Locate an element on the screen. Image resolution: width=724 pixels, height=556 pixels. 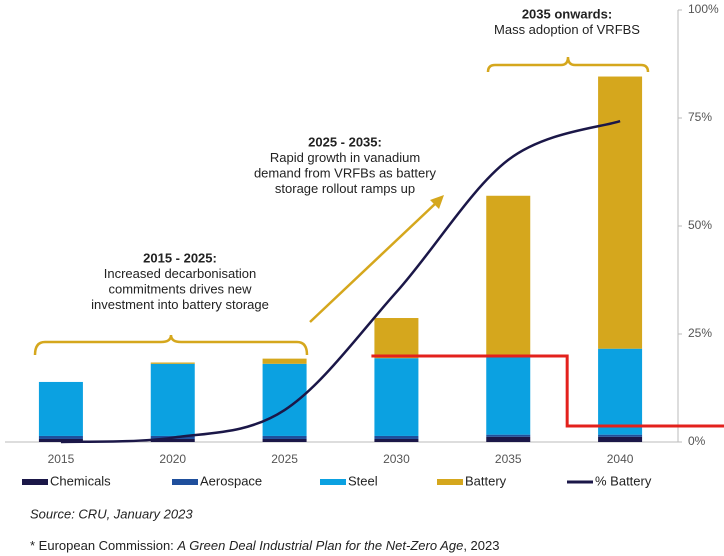
x-tick-label: 2030 is located at coordinates (396, 459).